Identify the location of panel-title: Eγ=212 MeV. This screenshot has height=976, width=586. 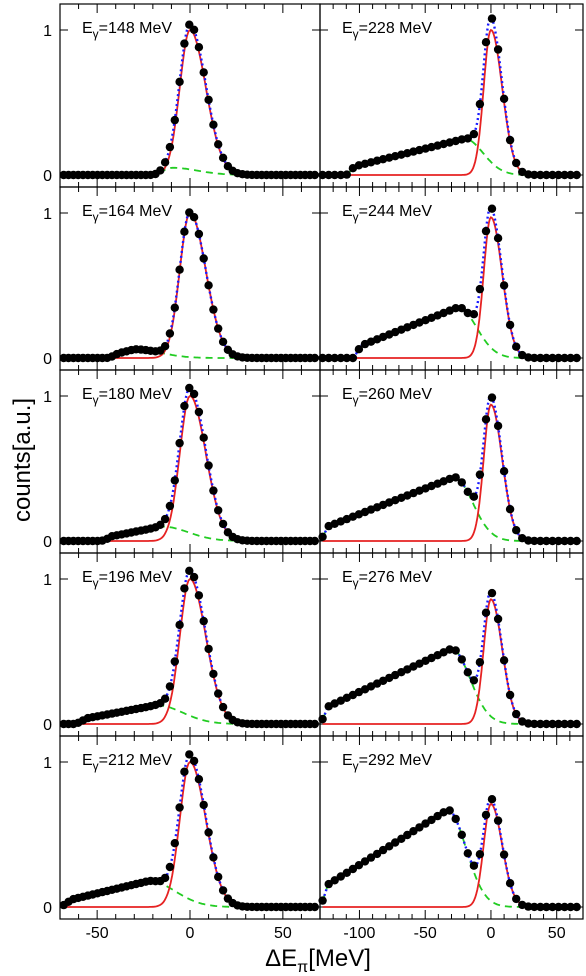
(127, 762).